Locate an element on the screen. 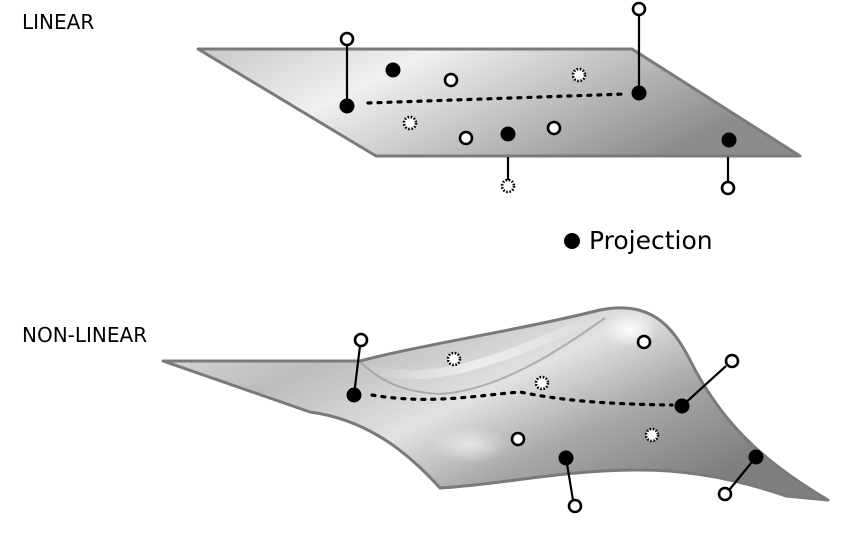  nonlinear-ridge is located at coordinates (480, 345).